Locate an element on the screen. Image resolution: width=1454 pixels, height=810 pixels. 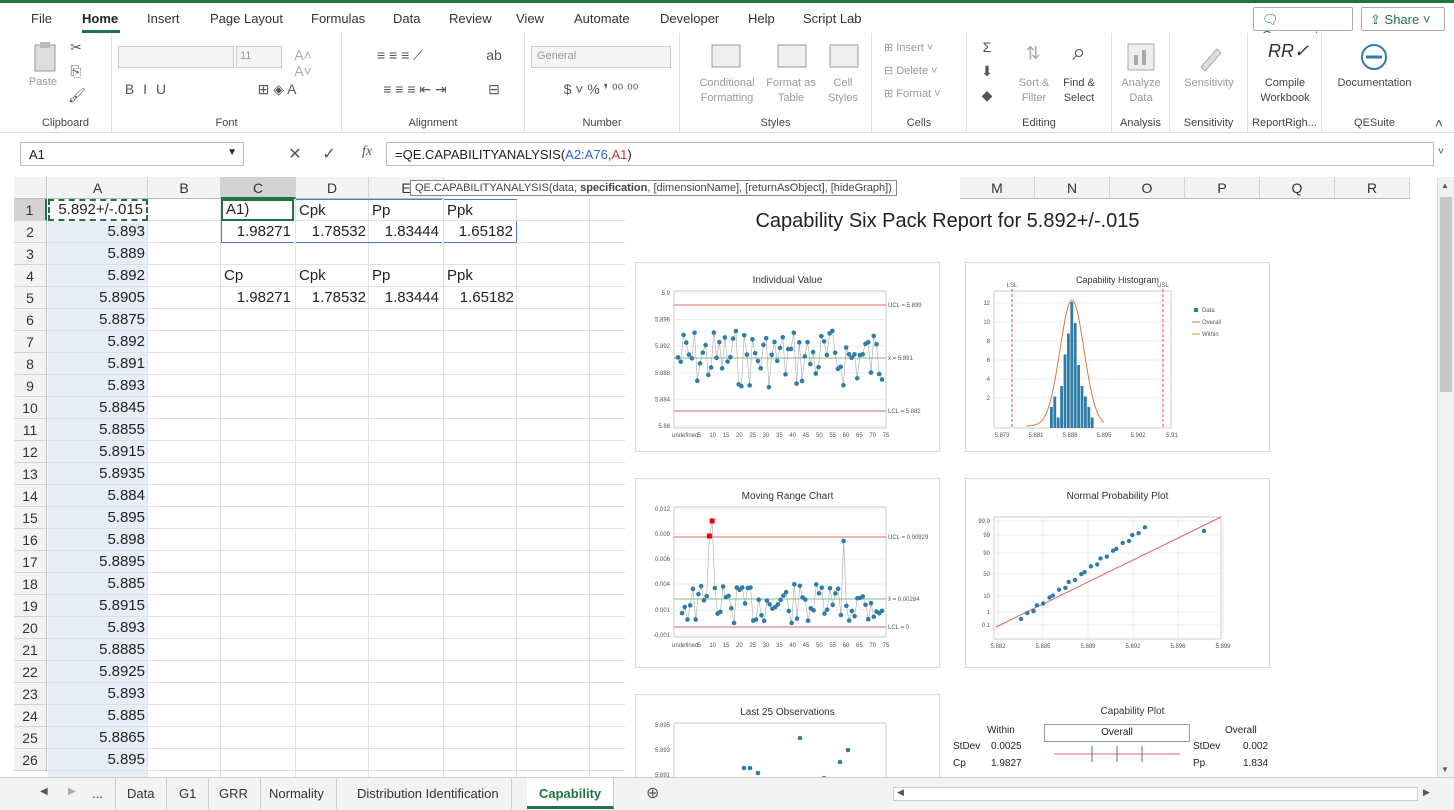
formula-input: =QE.CAPABILITYANALYSIS(A2:A76,A1) is located at coordinates (910, 154).